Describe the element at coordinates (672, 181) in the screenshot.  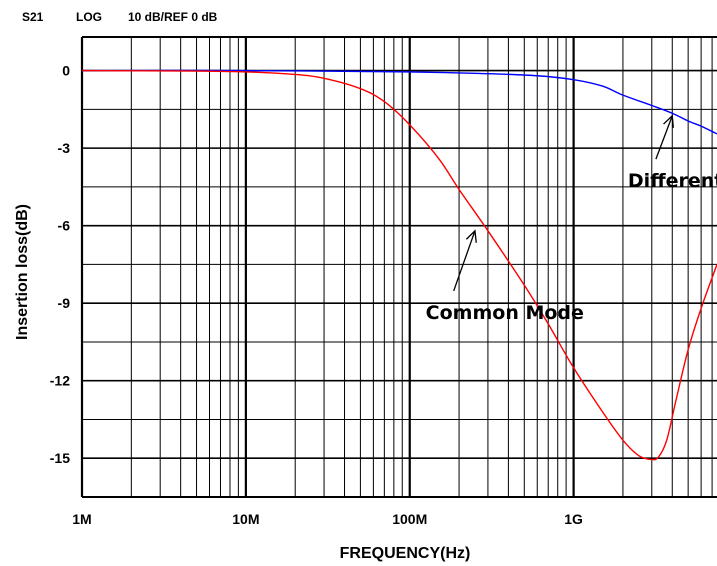
I see `annotation-label: Differential Mode` at that location.